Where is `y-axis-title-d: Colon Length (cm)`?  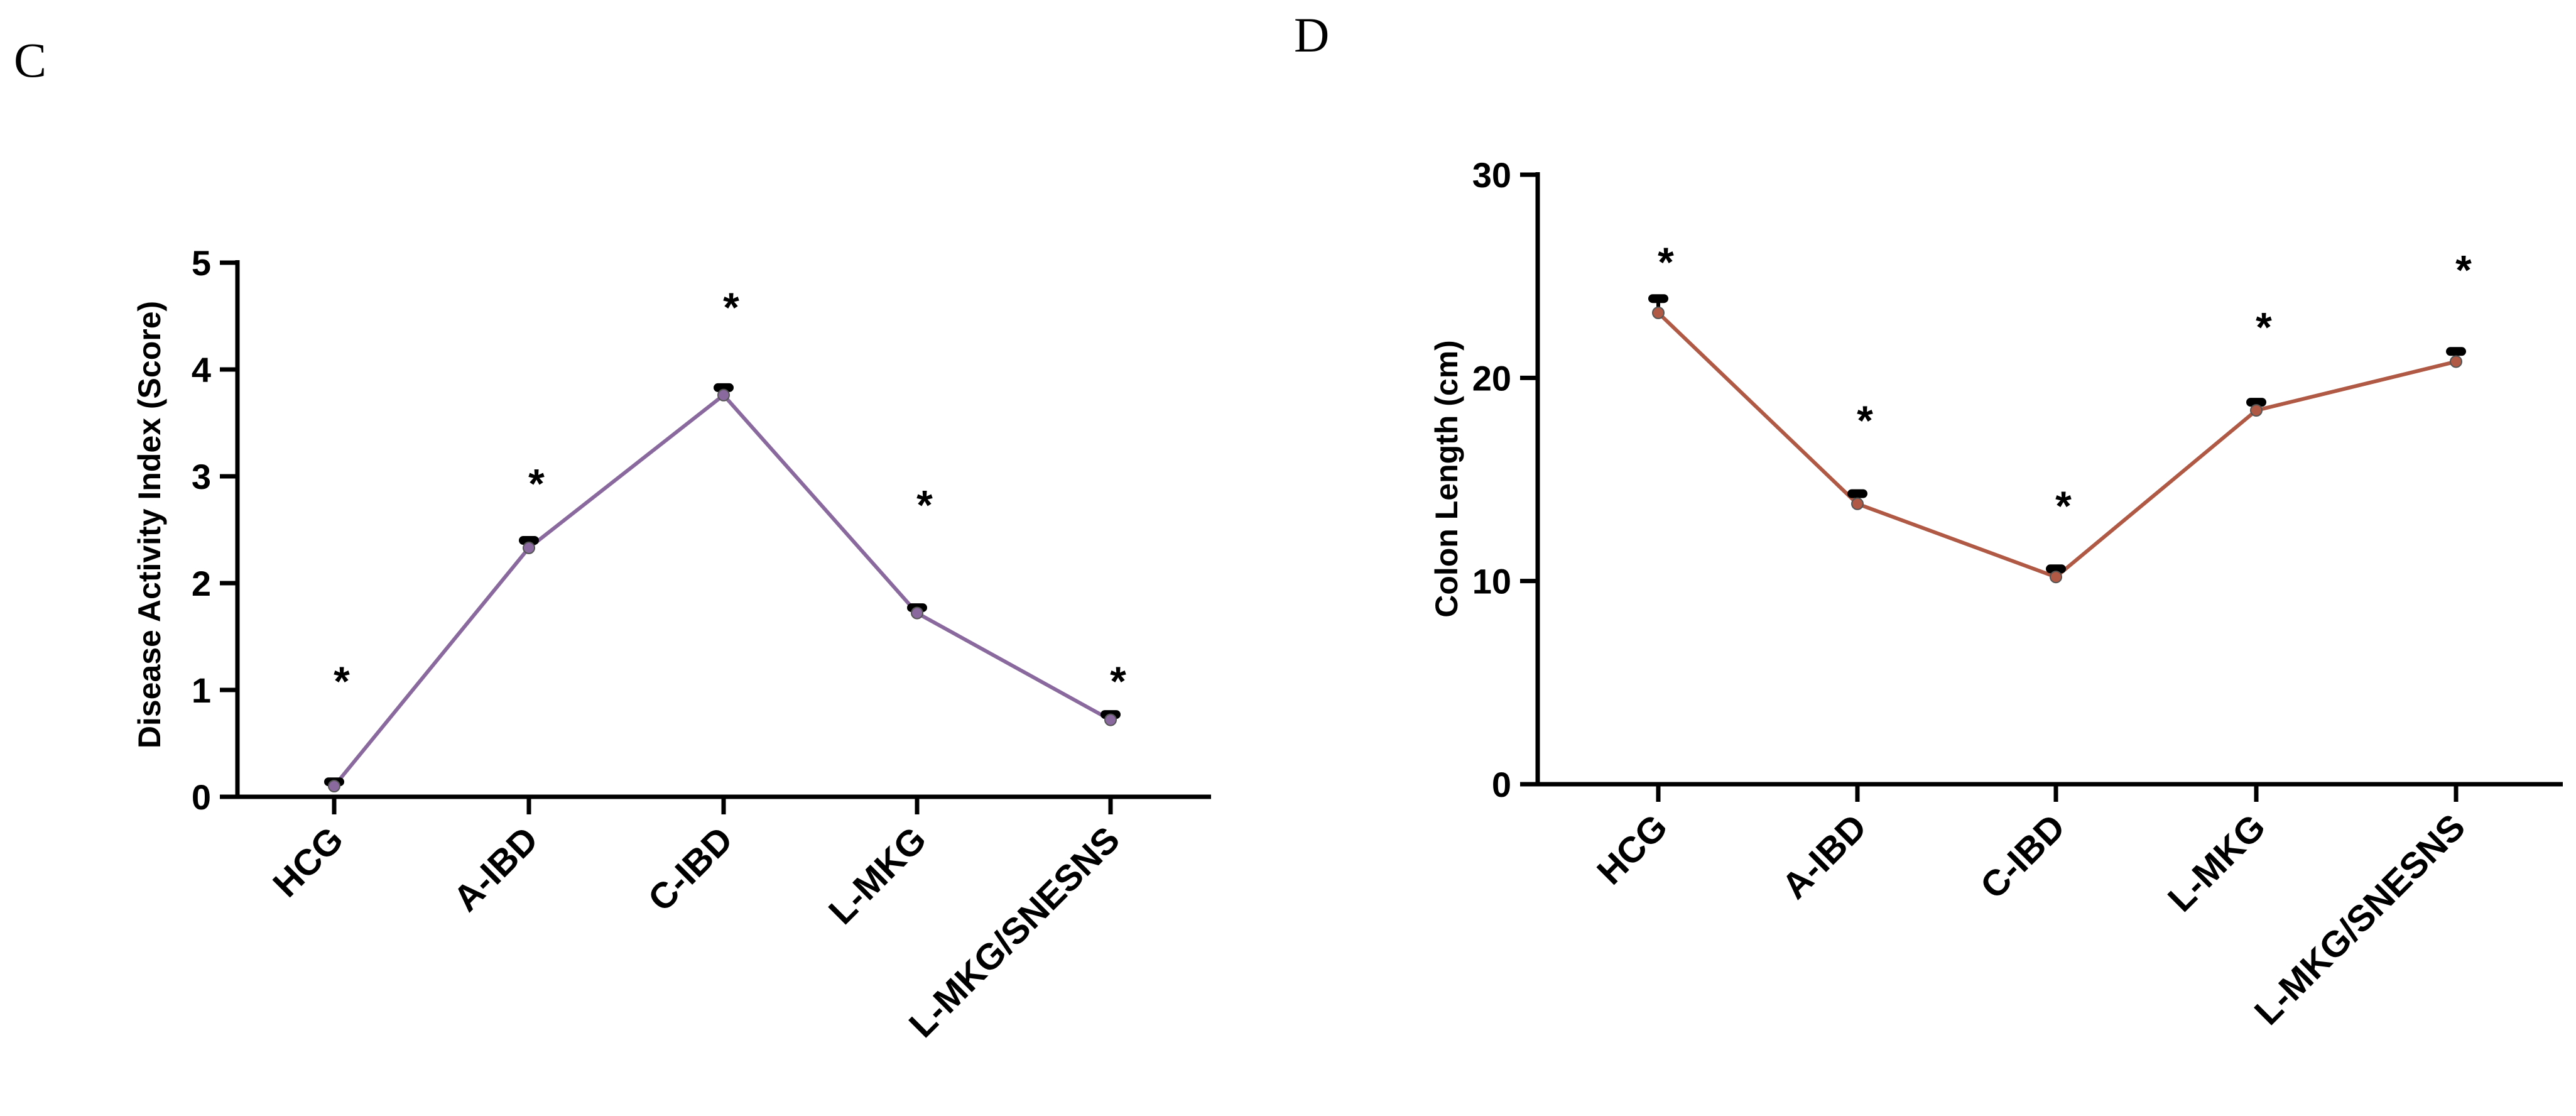
y-axis-title-d: Colon Length (cm) is located at coordinates (1446, 479).